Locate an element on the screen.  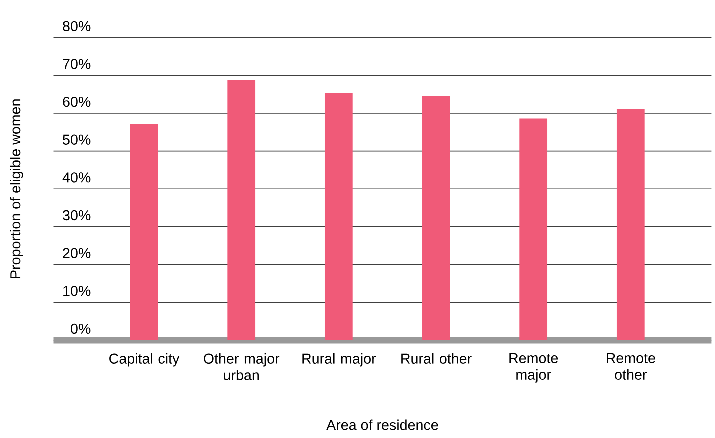
y-tick-label: 20% is located at coordinates (77, 253).